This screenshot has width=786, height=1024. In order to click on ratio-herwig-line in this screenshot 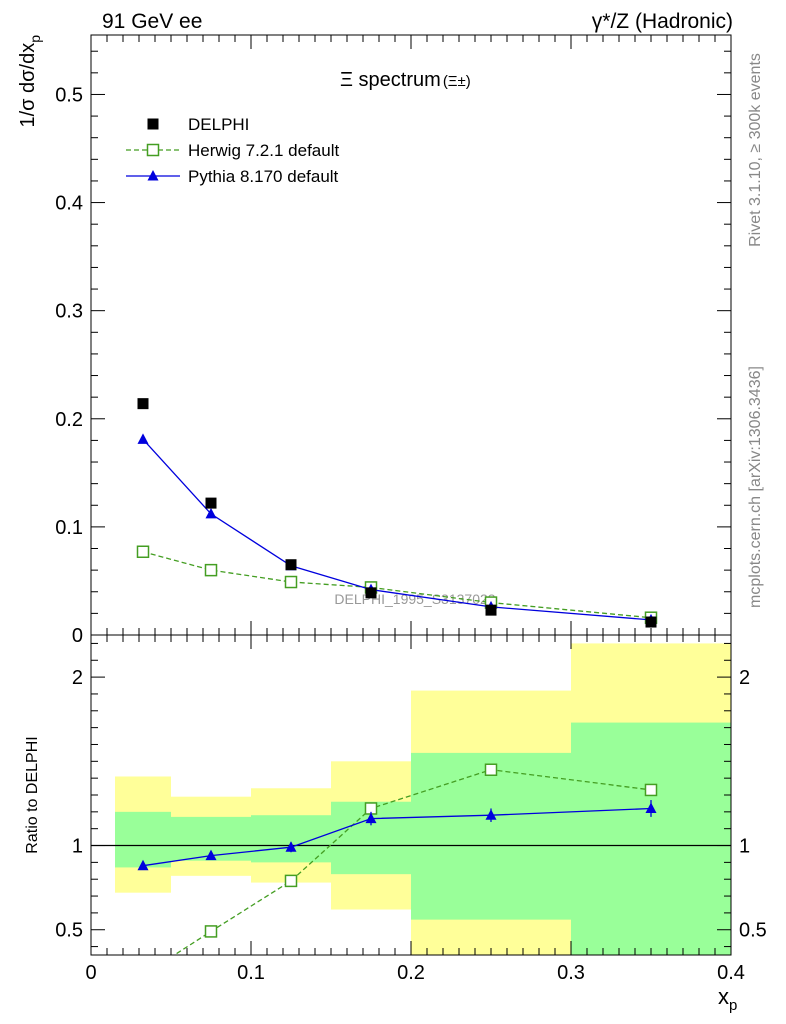, I will do `click(412, 862)`.